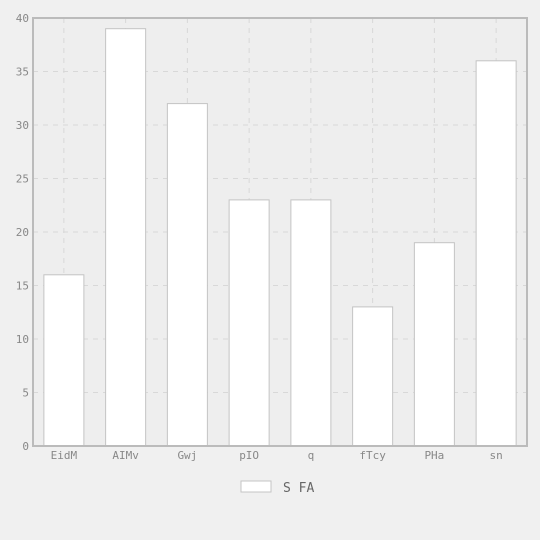  What do you see at coordinates (496, 455) in the screenshot?
I see `x-tick-label: sn` at bounding box center [496, 455].